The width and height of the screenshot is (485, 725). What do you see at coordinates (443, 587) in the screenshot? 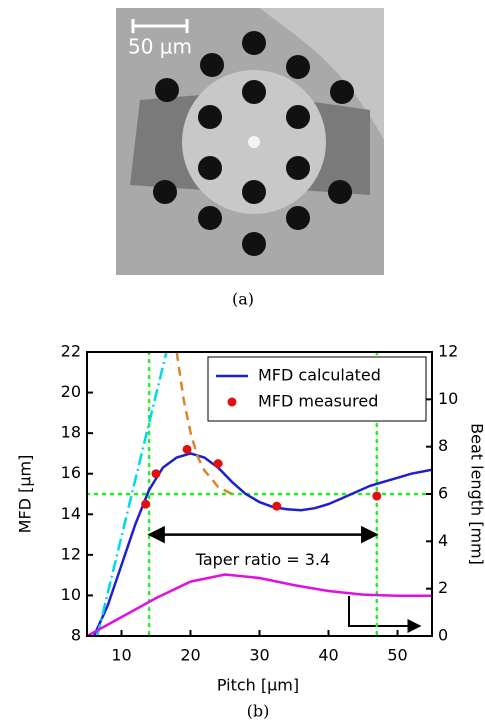
I see `y2-tick-label: 2` at bounding box center [443, 587].